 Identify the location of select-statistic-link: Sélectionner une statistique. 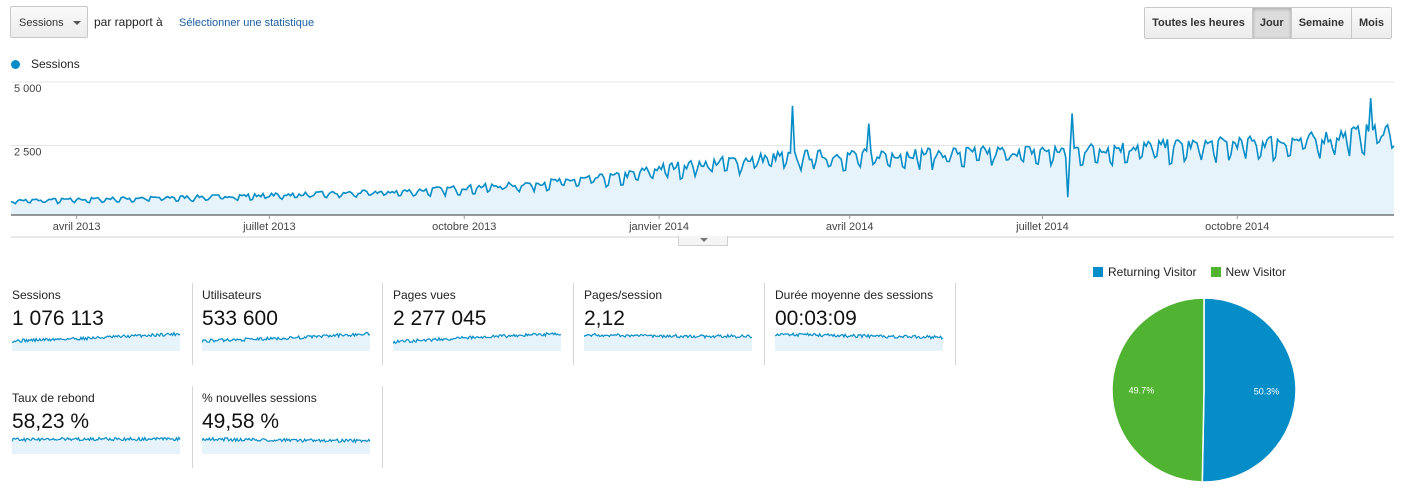
(247, 23).